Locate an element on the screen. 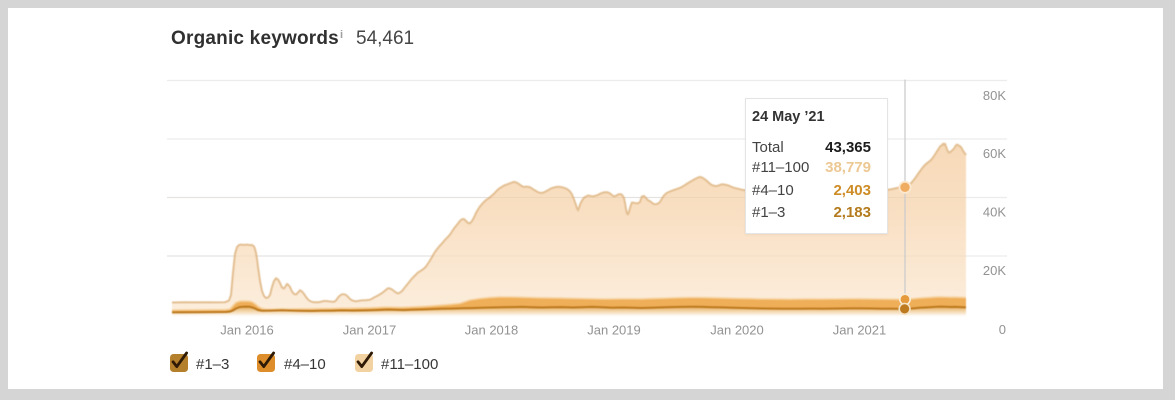 The width and height of the screenshot is (1175, 400). svg-text: 20K is located at coordinates (994, 270).